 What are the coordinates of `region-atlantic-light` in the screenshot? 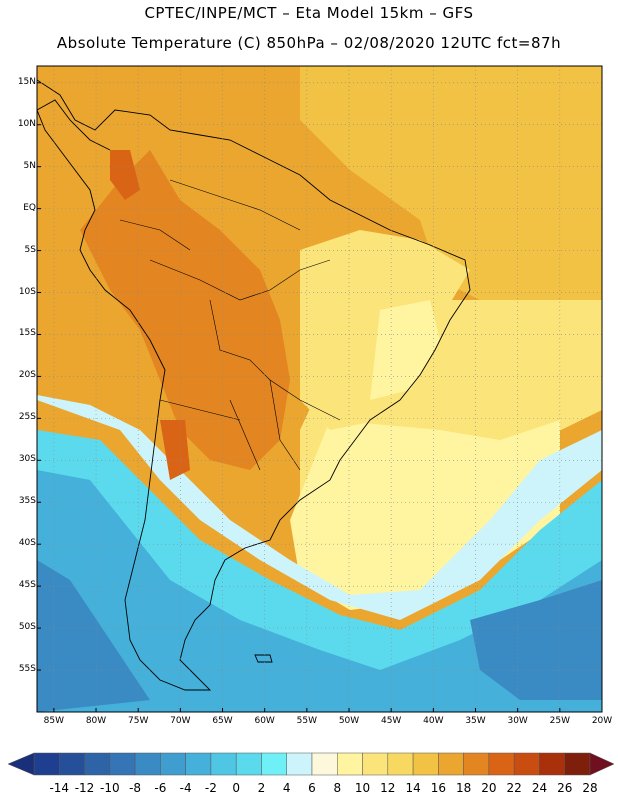 It's located at (451, 188).